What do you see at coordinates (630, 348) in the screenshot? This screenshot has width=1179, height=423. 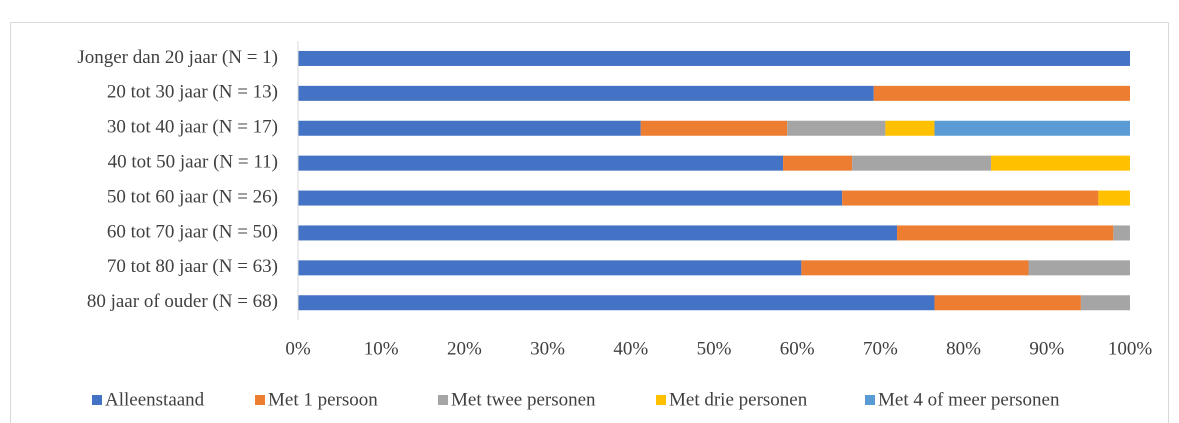 I see `x-tick-label: 40%` at bounding box center [630, 348].